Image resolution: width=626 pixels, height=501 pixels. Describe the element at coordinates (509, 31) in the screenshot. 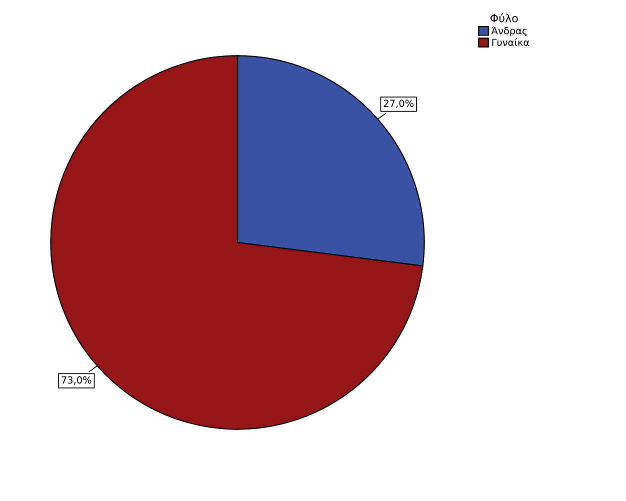

I see `legend-label: Άνδρας` at that location.